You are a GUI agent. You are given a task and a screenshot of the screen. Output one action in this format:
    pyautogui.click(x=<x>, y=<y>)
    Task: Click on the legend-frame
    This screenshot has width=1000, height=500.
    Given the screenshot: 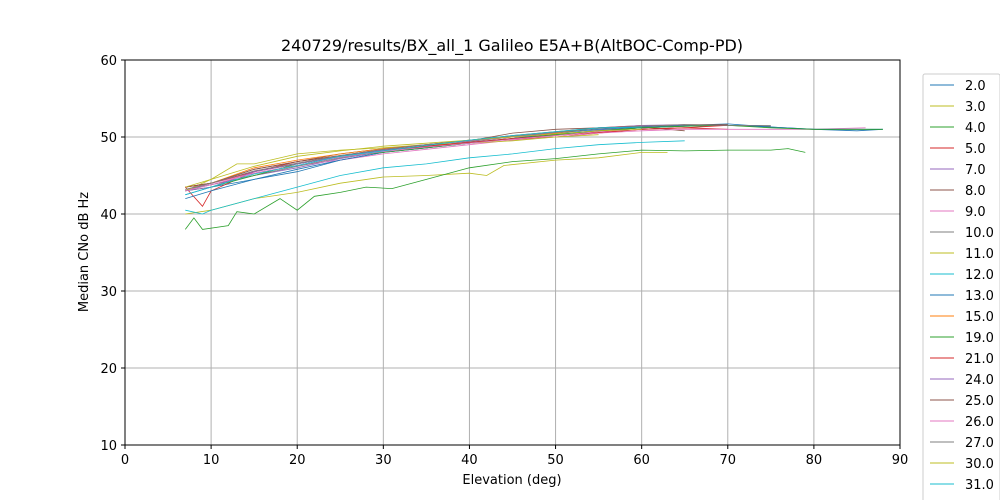 What is the action you would take?
    pyautogui.click(x=961, y=286)
    